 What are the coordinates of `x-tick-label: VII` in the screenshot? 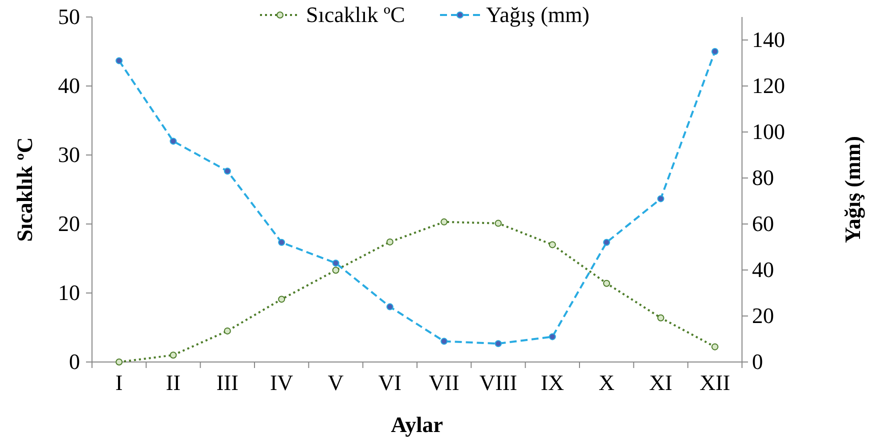 It's located at (444, 382).